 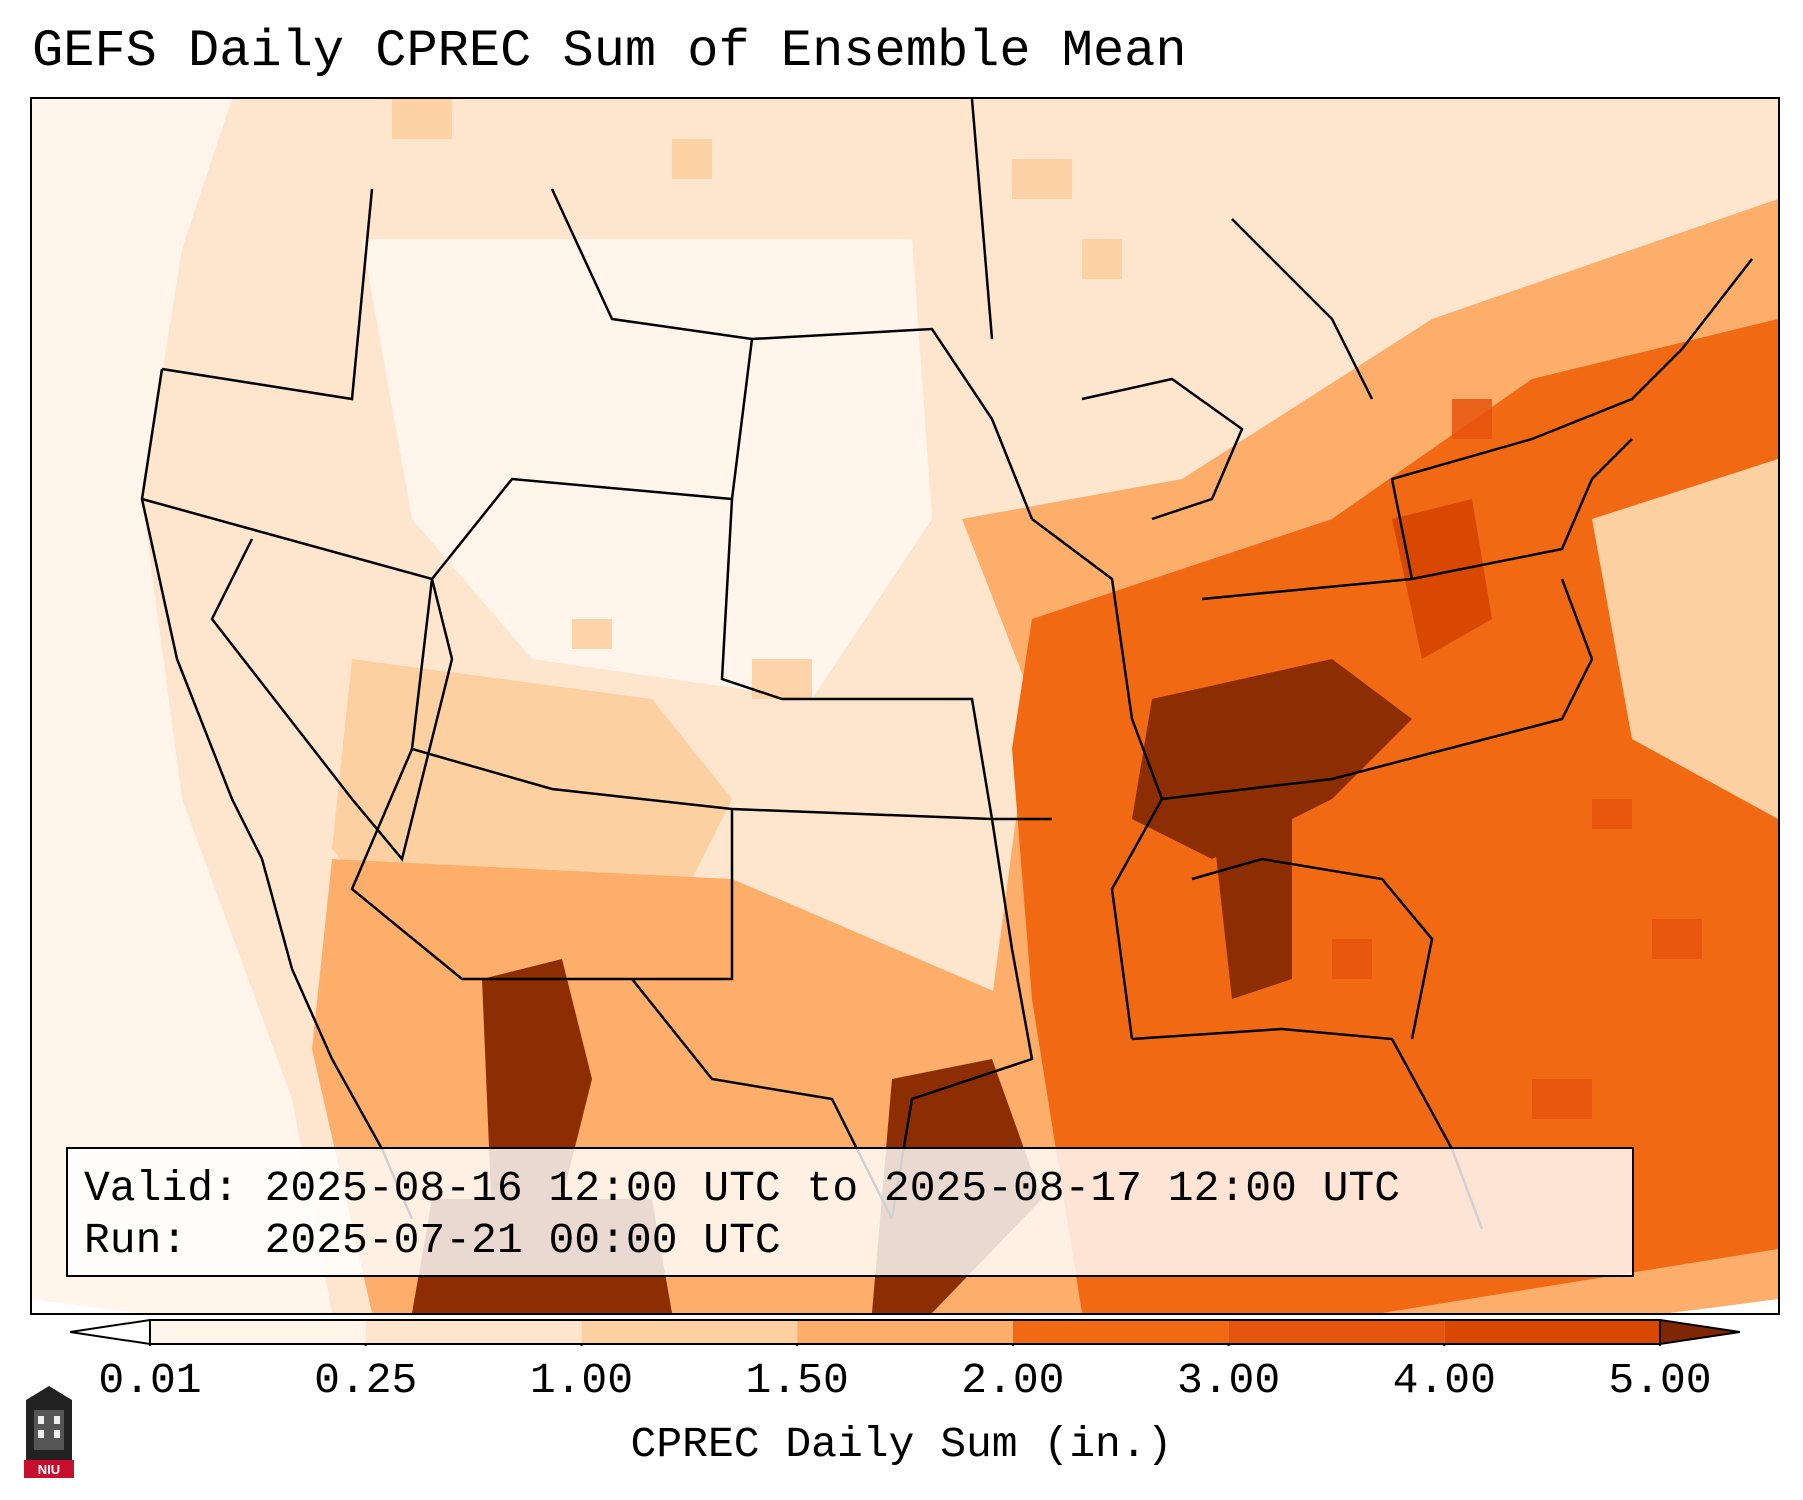 I want to click on page-title: GEFS Daily CPREC Sum of Ensemble Mean, so click(x=609, y=51).